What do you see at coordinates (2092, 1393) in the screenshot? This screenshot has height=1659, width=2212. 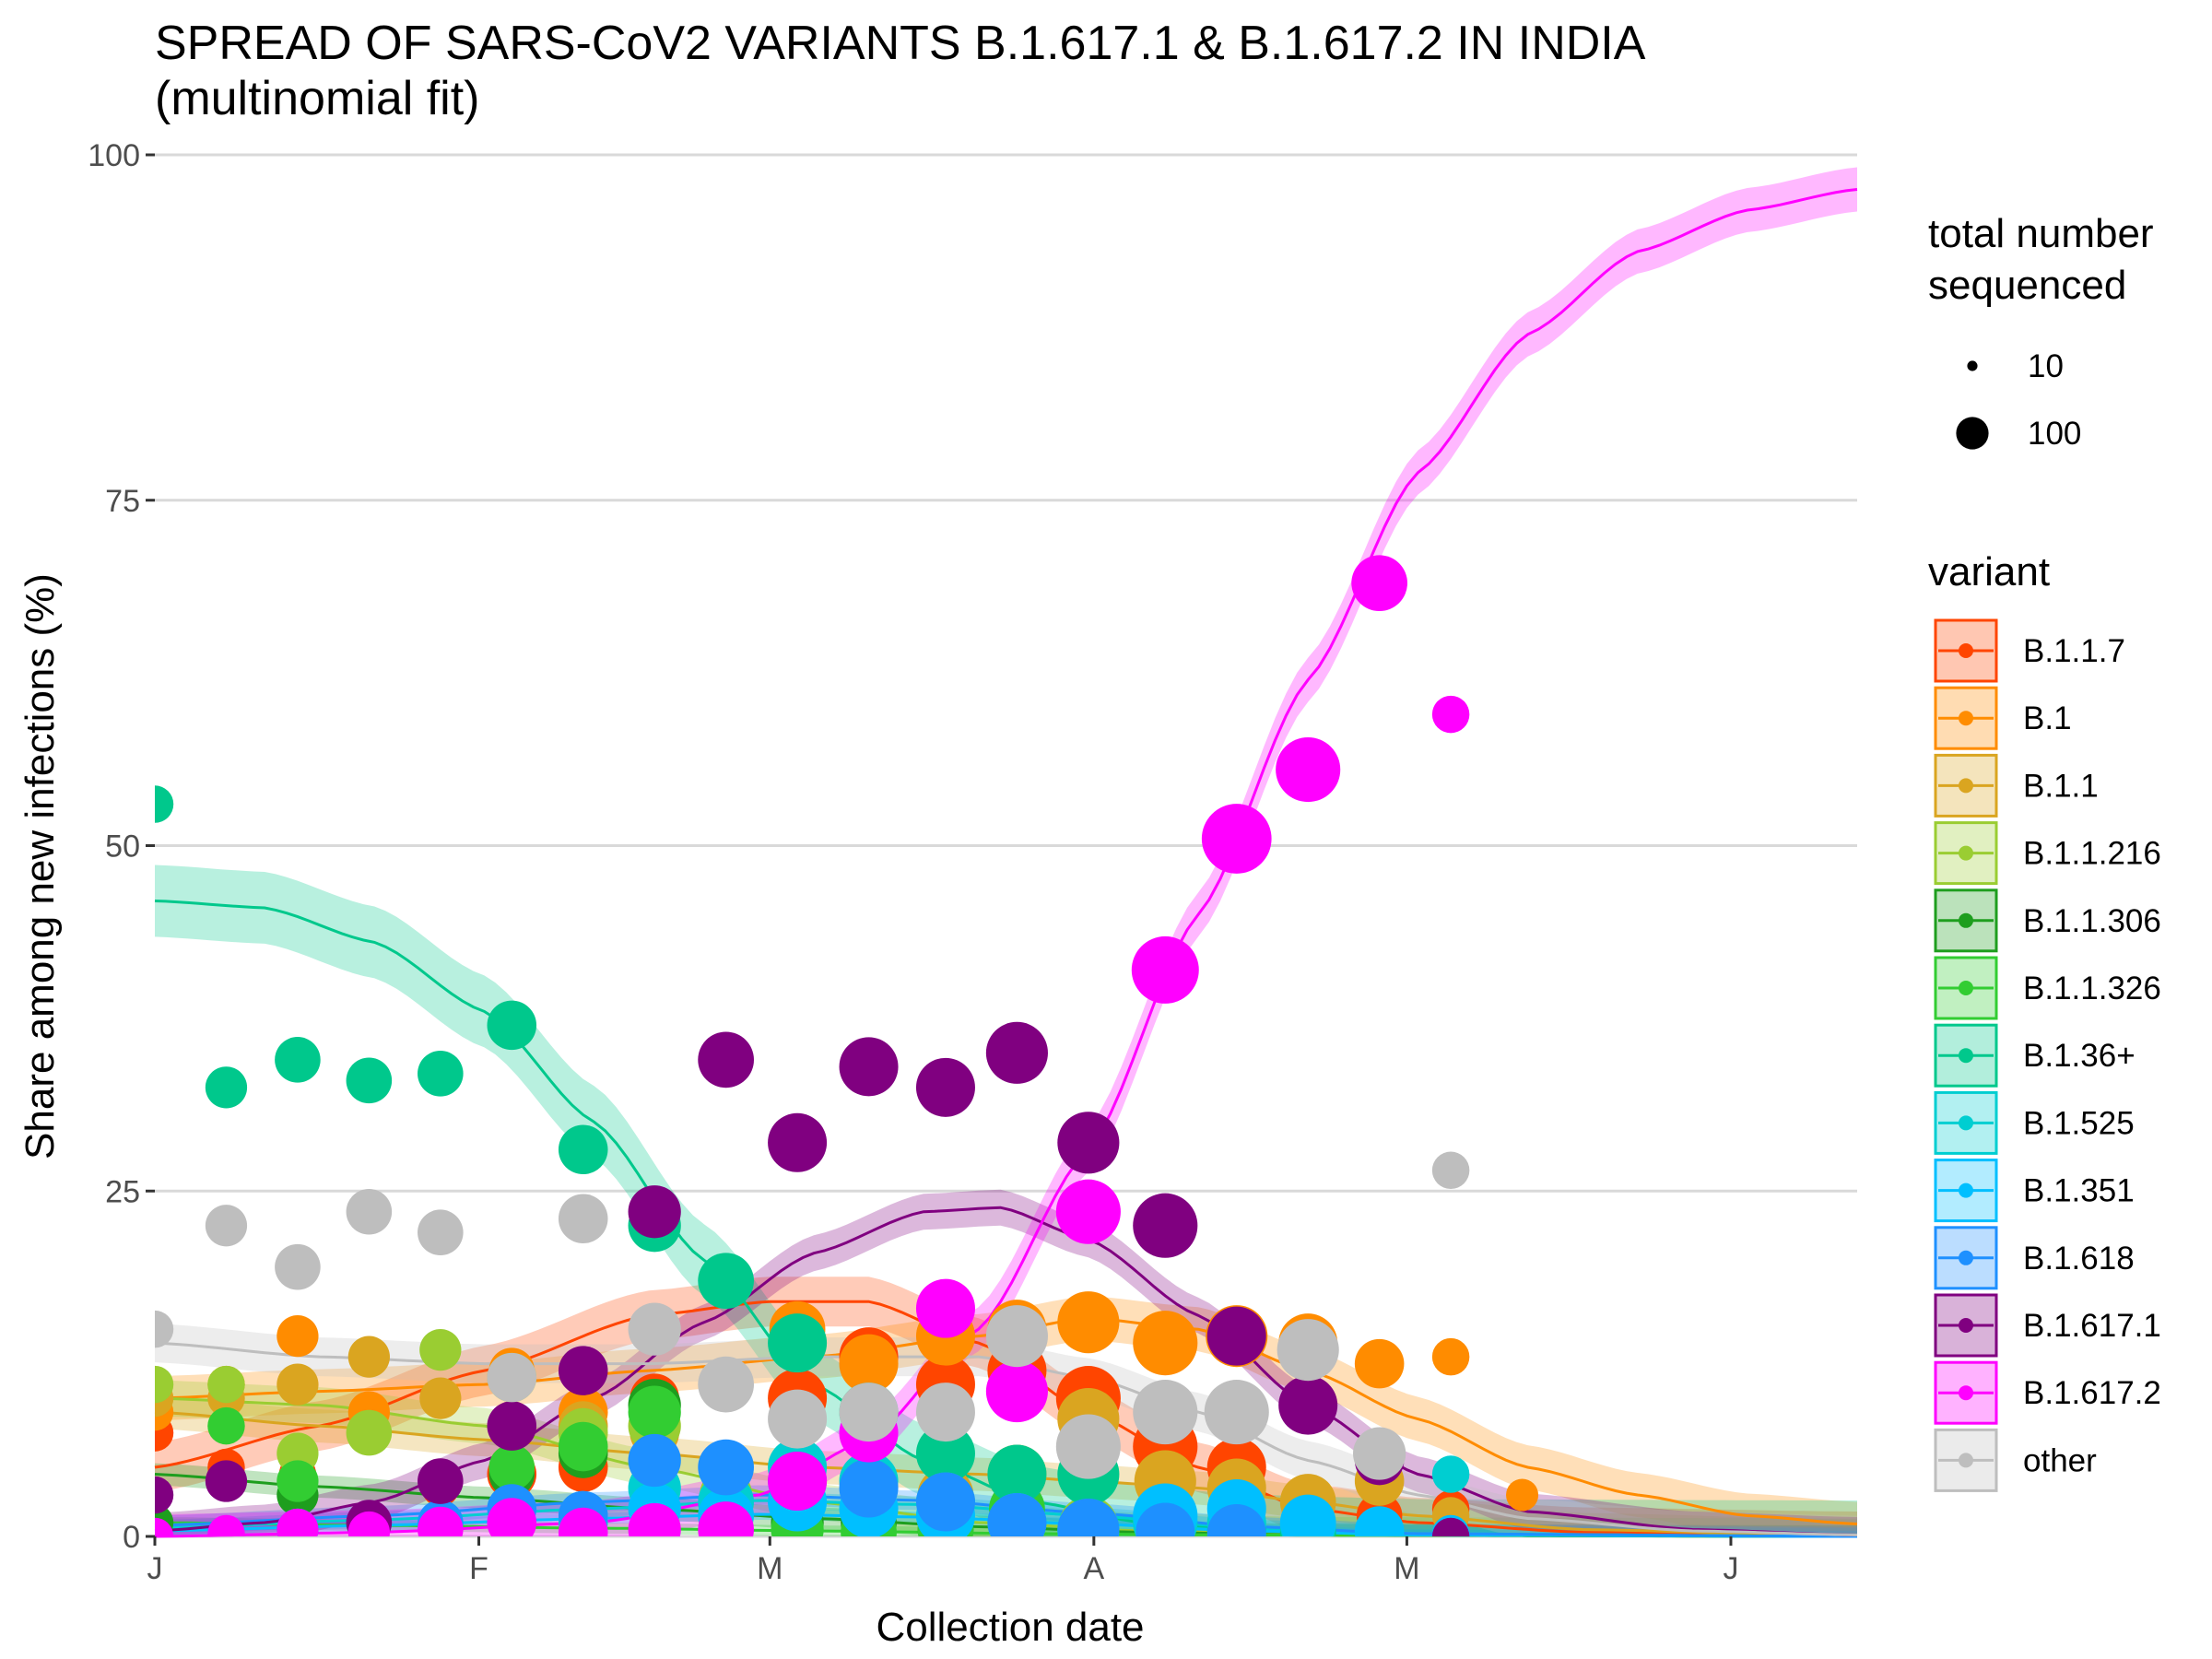 I see `legend-label: B.1.617.2` at bounding box center [2092, 1393].